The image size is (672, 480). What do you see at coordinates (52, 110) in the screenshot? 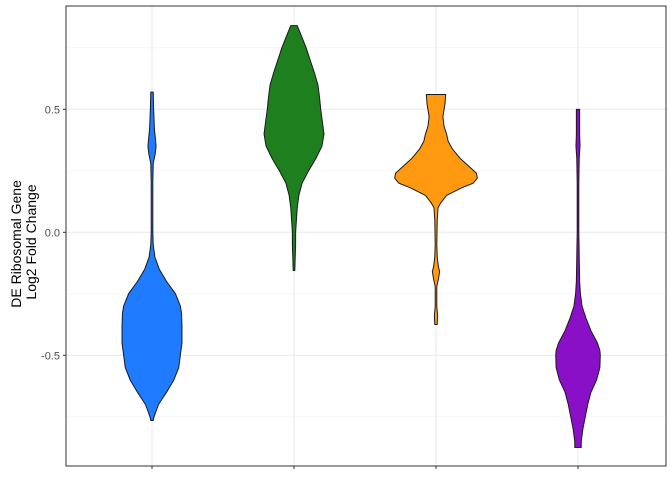
I see `y-tick-label-0: 0.5` at bounding box center [52, 110].